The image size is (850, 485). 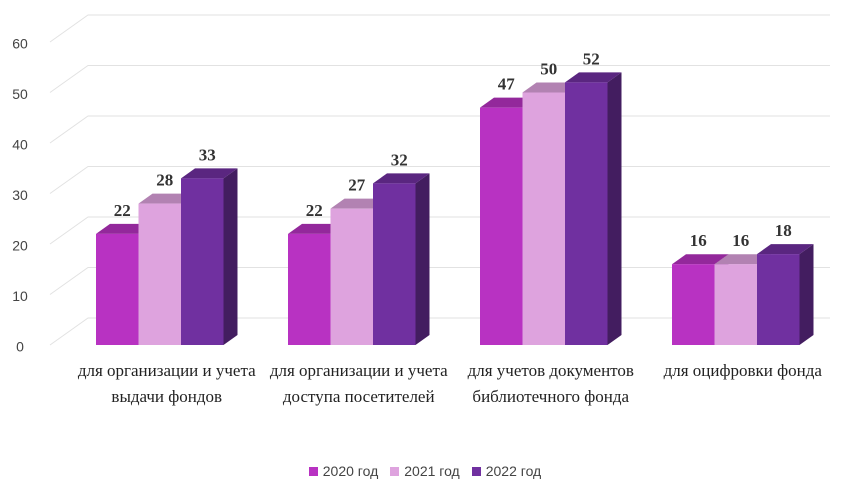 I want to click on y-tick-label: 10, so click(x=20, y=296).